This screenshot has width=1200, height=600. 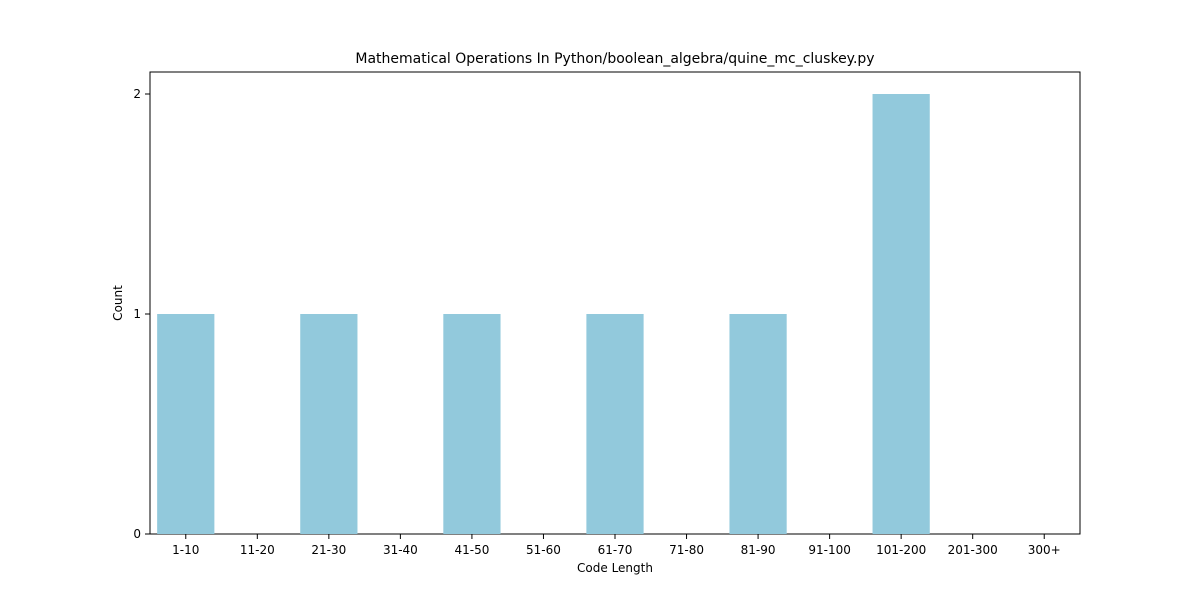 What do you see at coordinates (543, 550) in the screenshot?
I see `x-tick-label: 51-60` at bounding box center [543, 550].